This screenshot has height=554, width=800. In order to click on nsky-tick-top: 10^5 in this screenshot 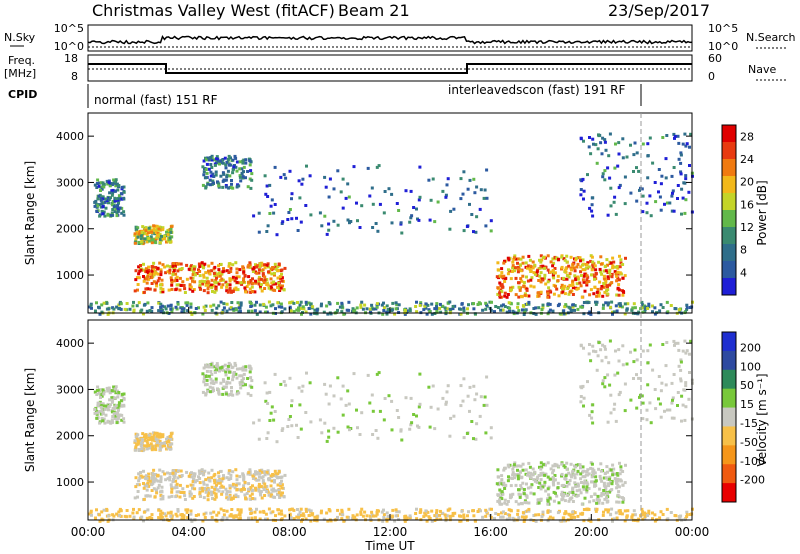, I will do `click(69, 28)`.